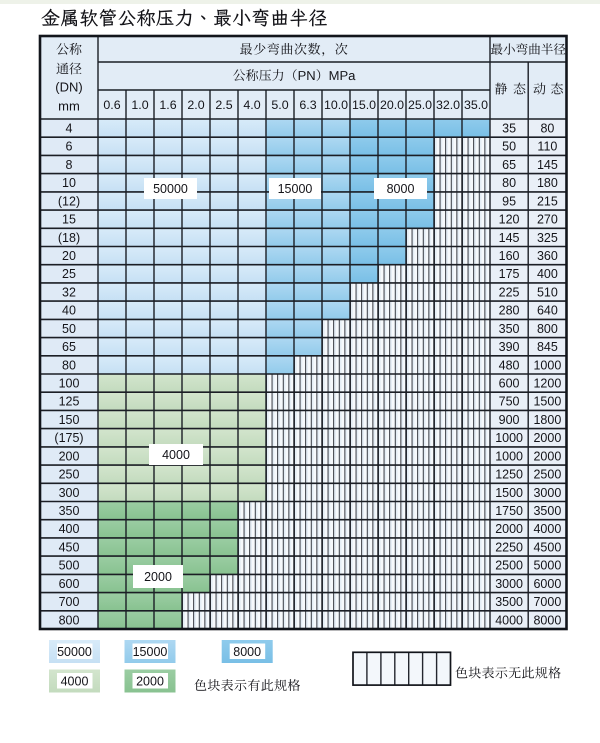 The width and height of the screenshot is (600, 743). What do you see at coordinates (69, 274) in the screenshot?
I see `svg-text: 25` at bounding box center [69, 274].